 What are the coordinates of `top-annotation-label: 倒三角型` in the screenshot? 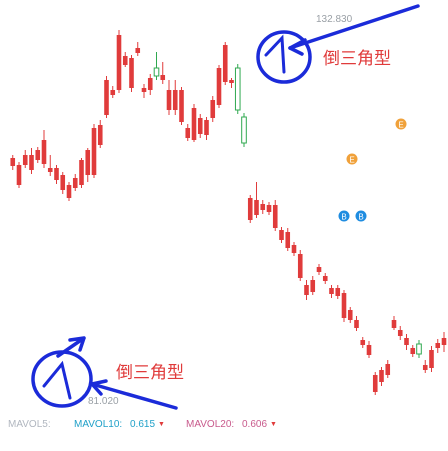 It's located at (357, 59).